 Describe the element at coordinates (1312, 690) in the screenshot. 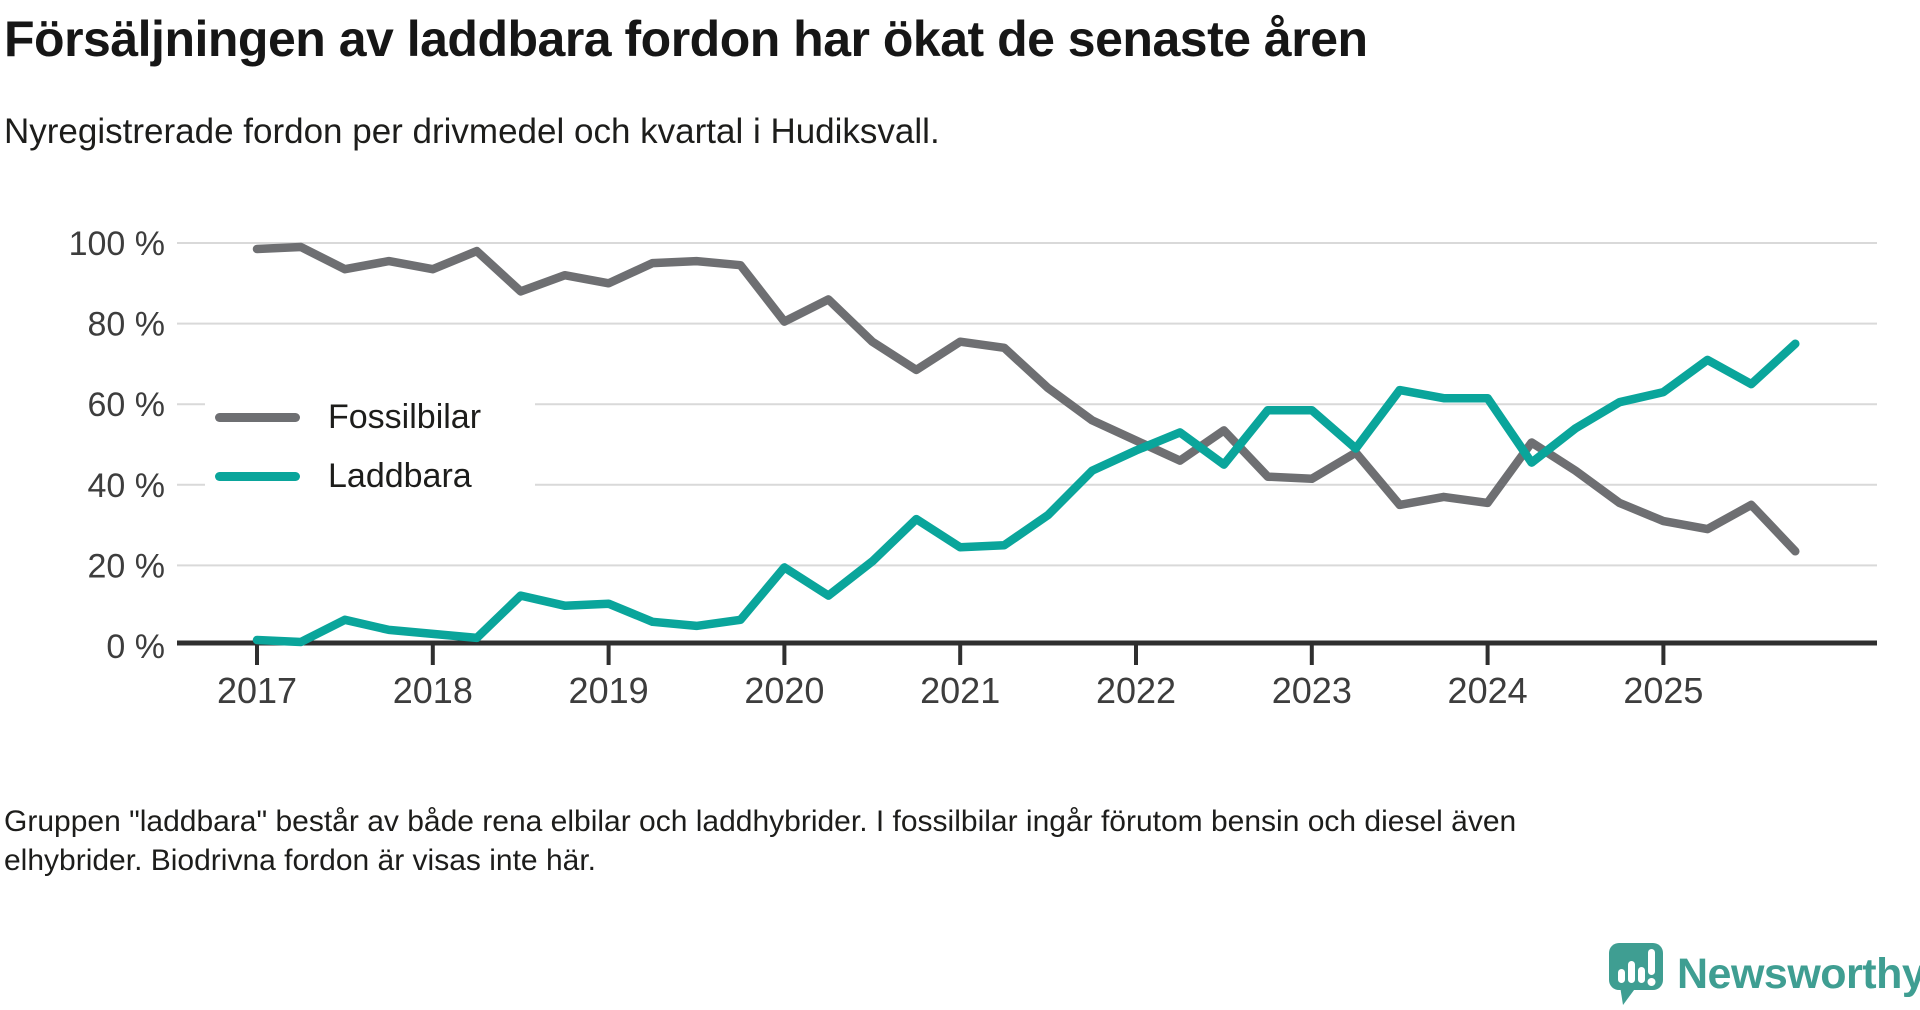

I see `x-tick-label-2023: 2023` at that location.